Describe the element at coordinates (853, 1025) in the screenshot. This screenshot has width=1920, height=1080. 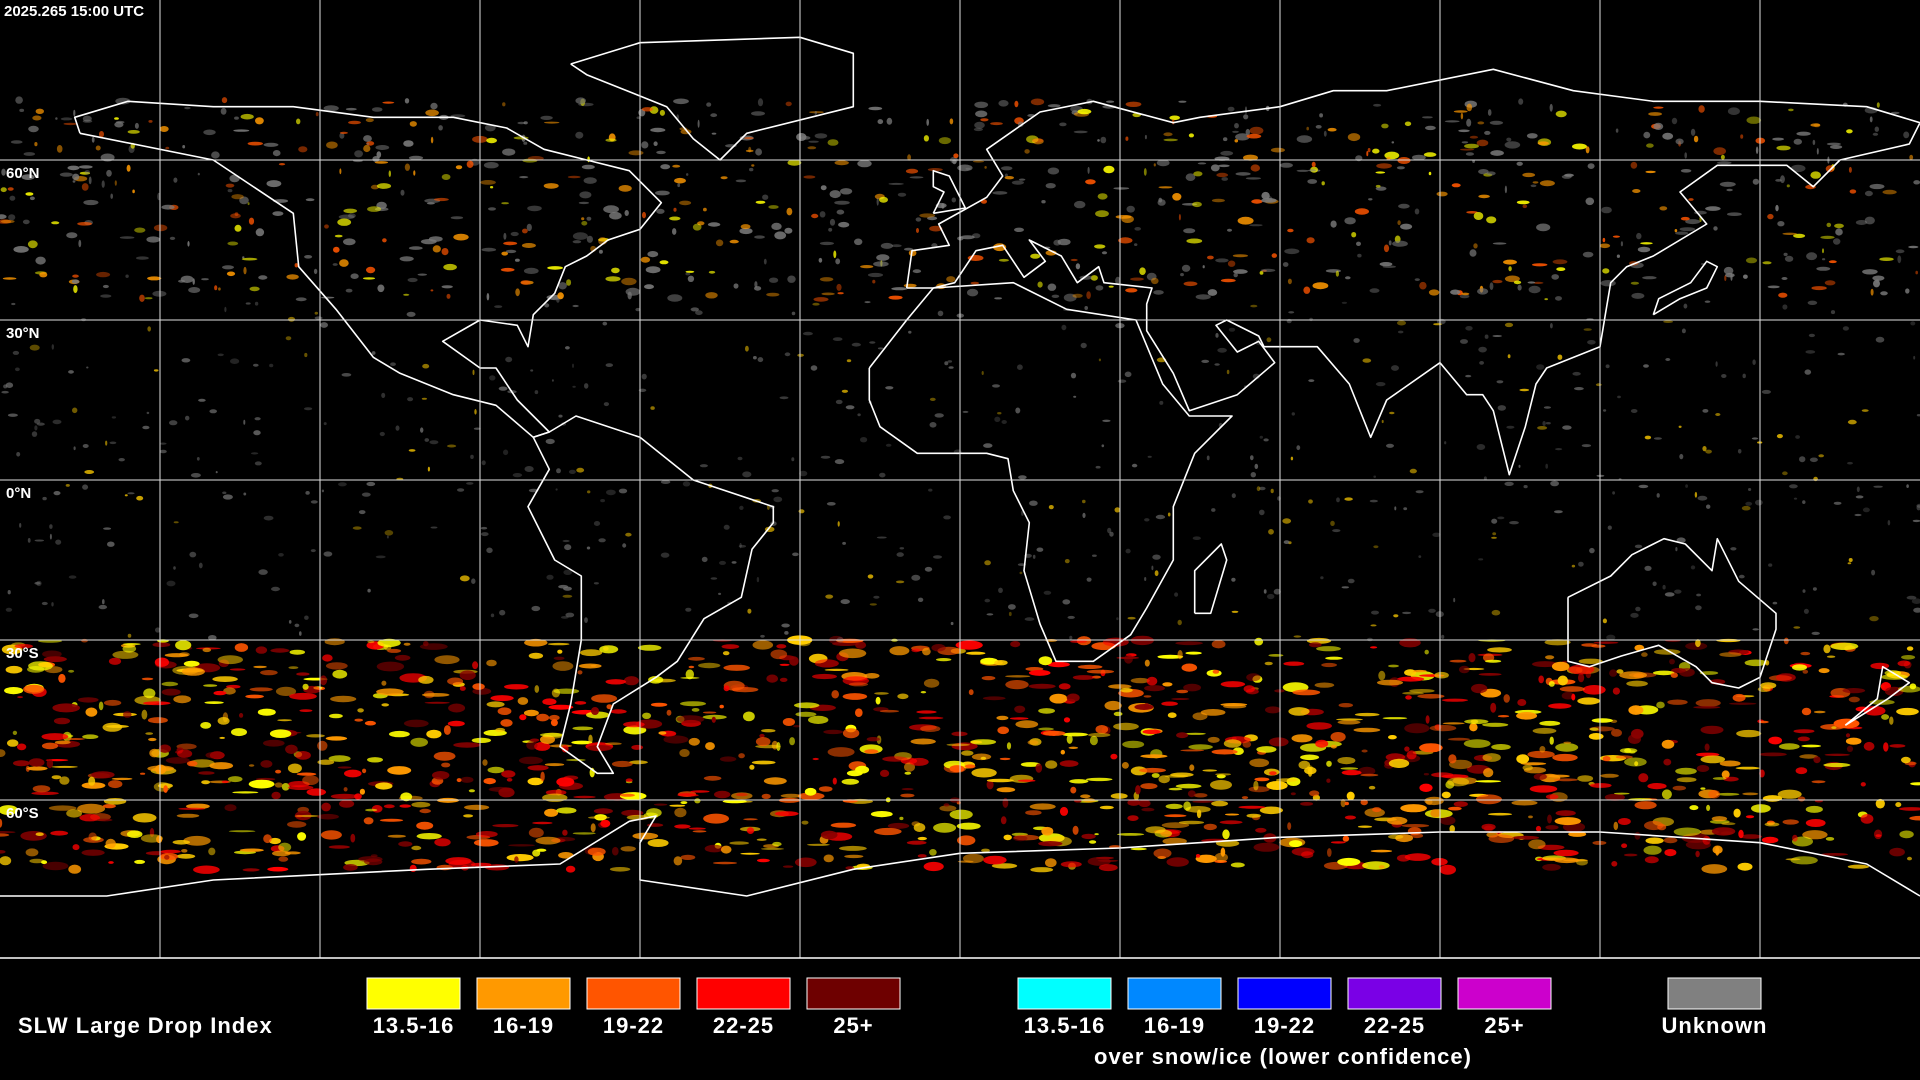
I see `legend-label: 25+` at that location.